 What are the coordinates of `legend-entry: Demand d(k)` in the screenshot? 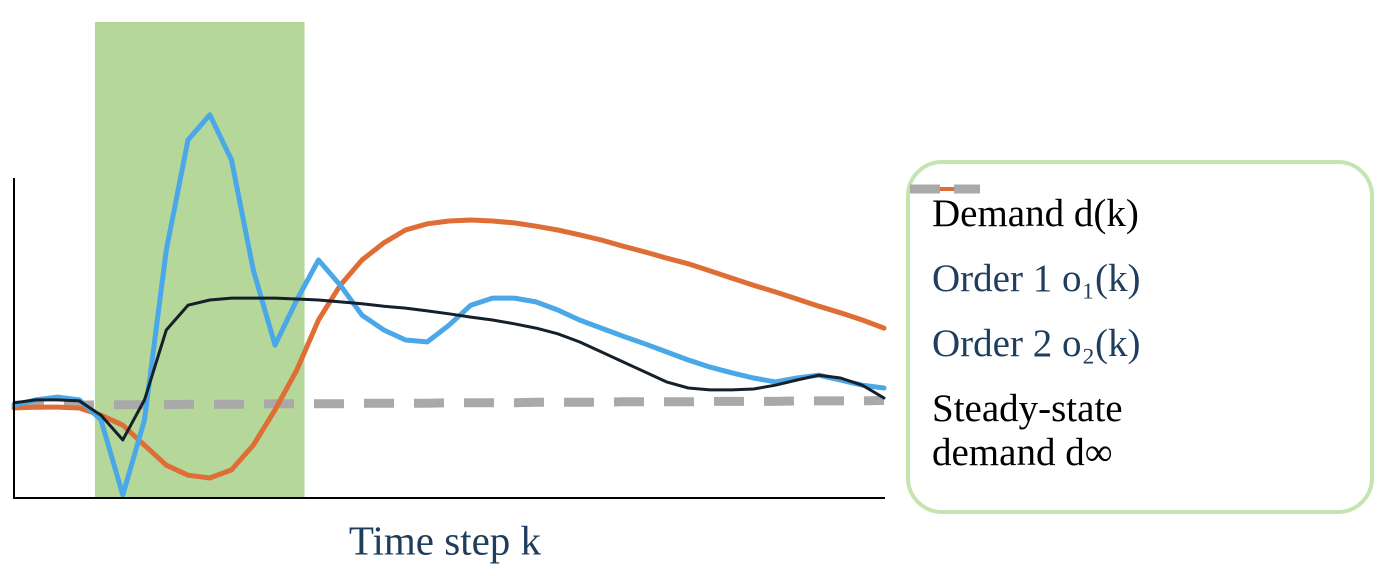 It's located at (1130, 211).